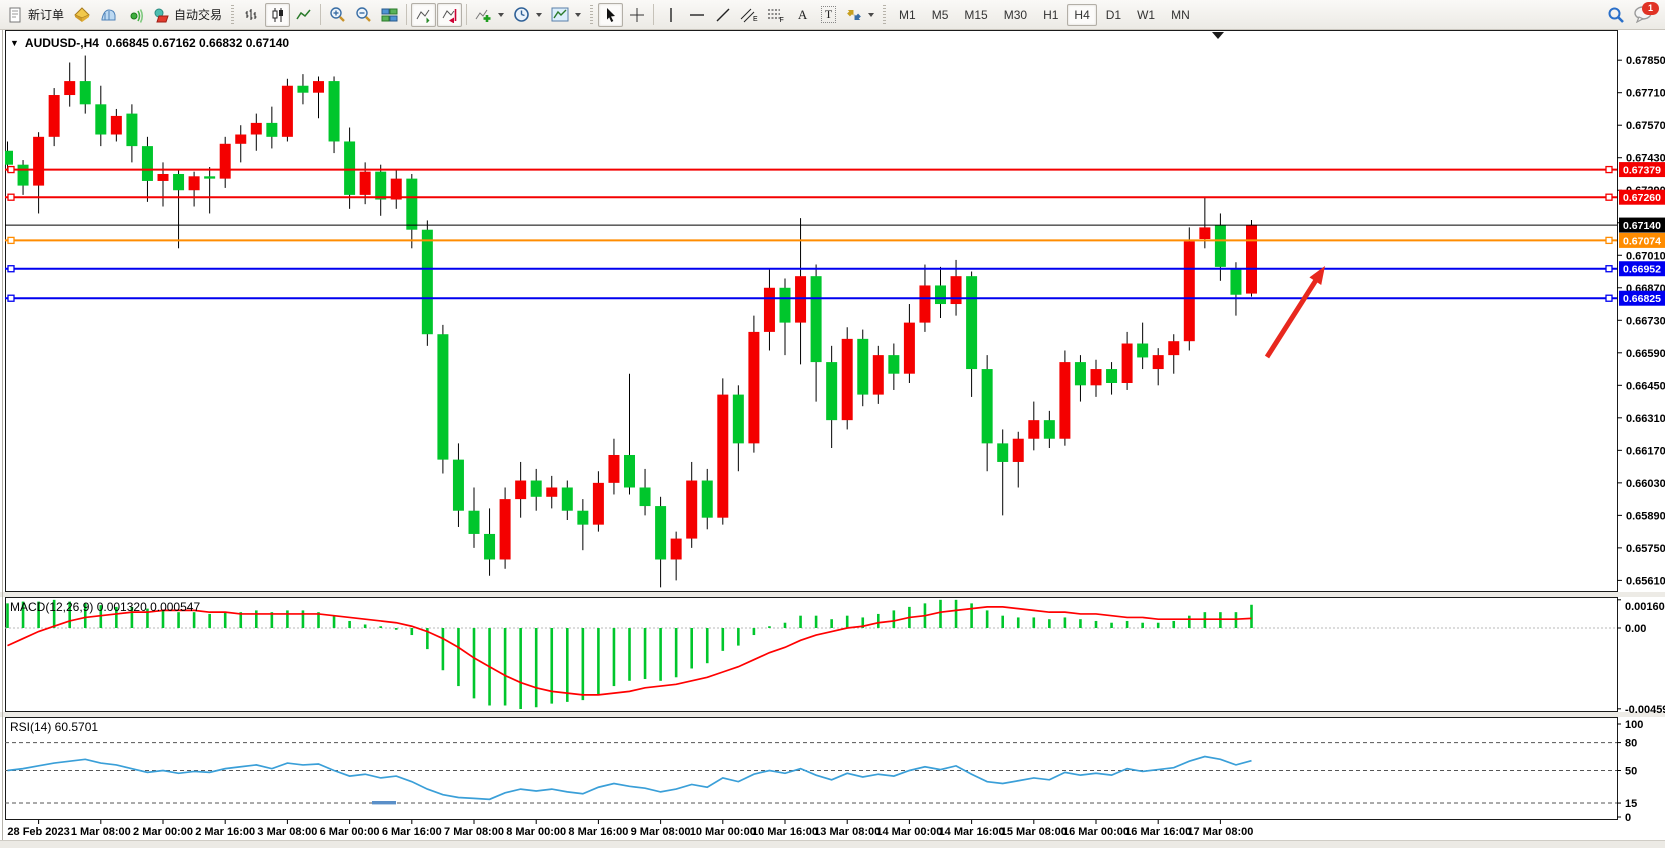 This screenshot has width=1665, height=848. Describe the element at coordinates (1642, 269) in the screenshot. I see `price-tag` at that location.